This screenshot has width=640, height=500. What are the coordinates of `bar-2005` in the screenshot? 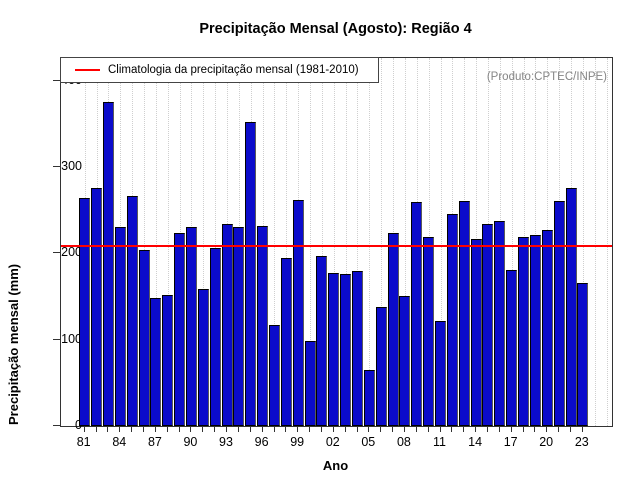 It's located at (369, 397).